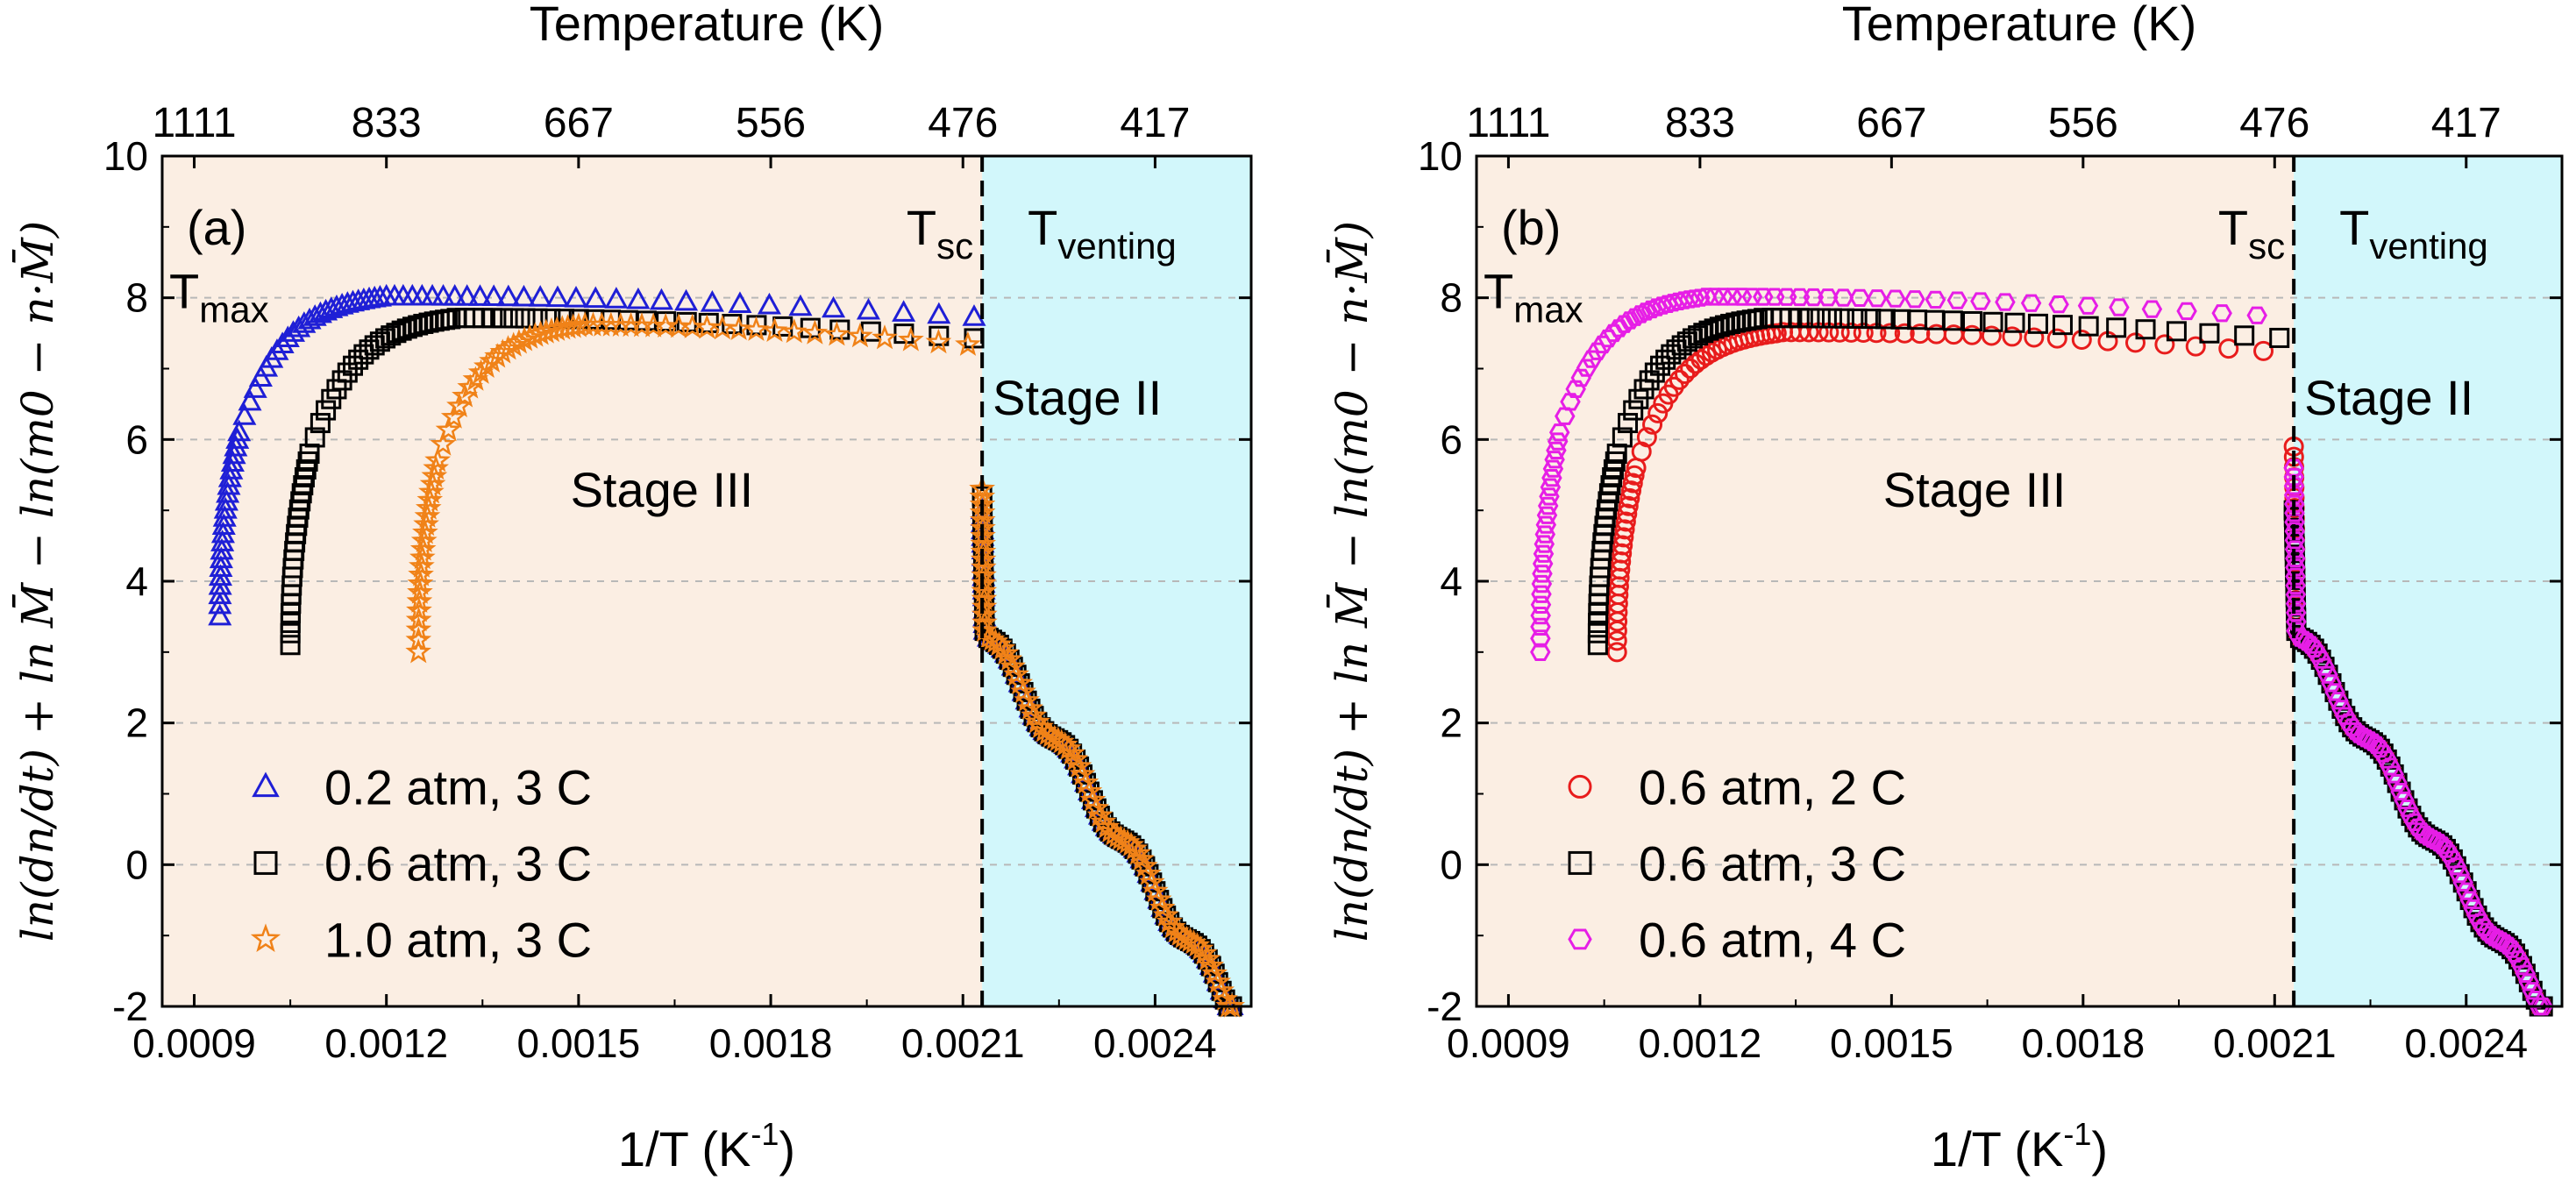 This screenshot has width=2576, height=1187. Describe the element at coordinates (136, 298) in the screenshot. I see `a-y-tick-label: 8` at that location.